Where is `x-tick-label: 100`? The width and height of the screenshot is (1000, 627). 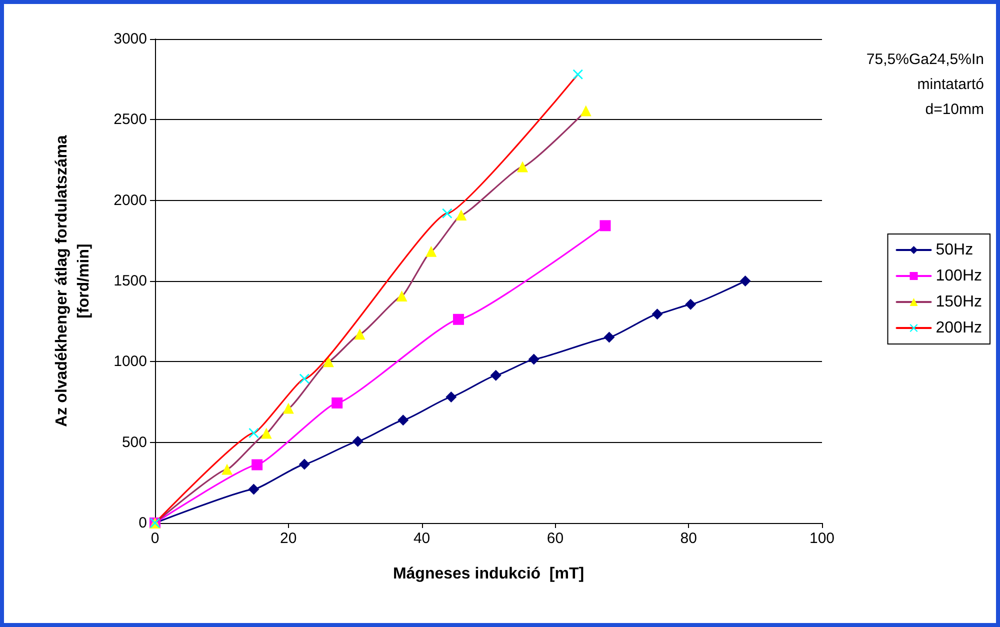 x-tick-label: 100 is located at coordinates (822, 538).